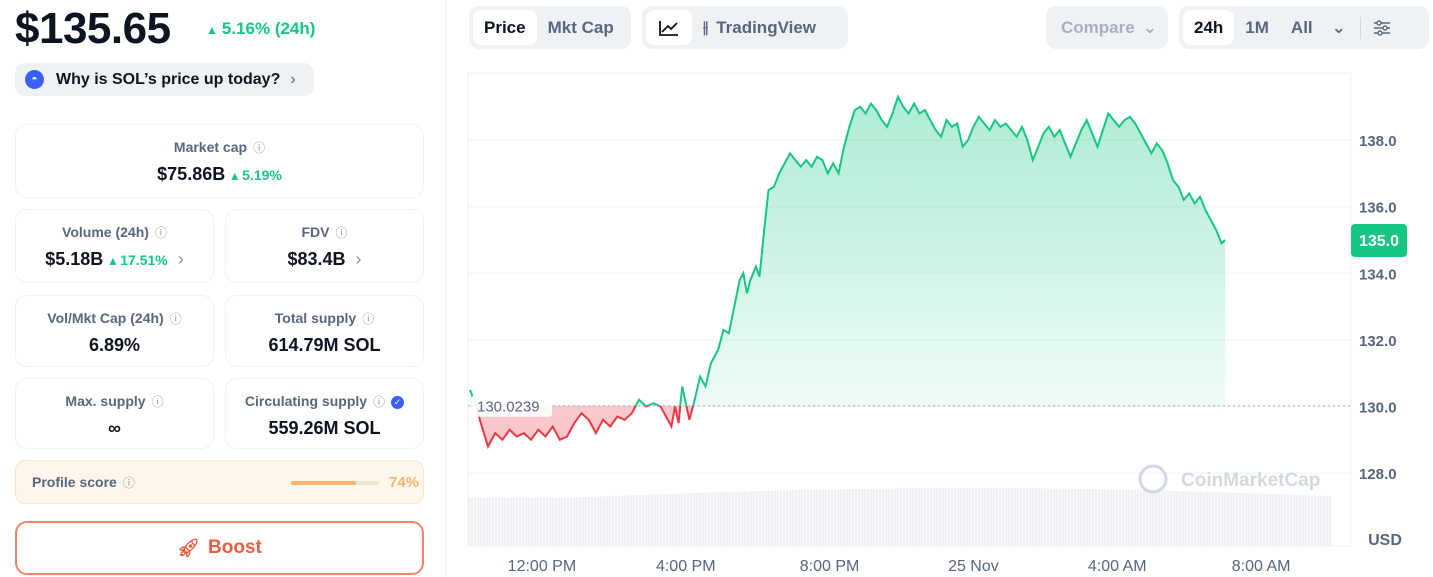 The image size is (1433, 577). I want to click on line-chart-button, so click(669, 27).